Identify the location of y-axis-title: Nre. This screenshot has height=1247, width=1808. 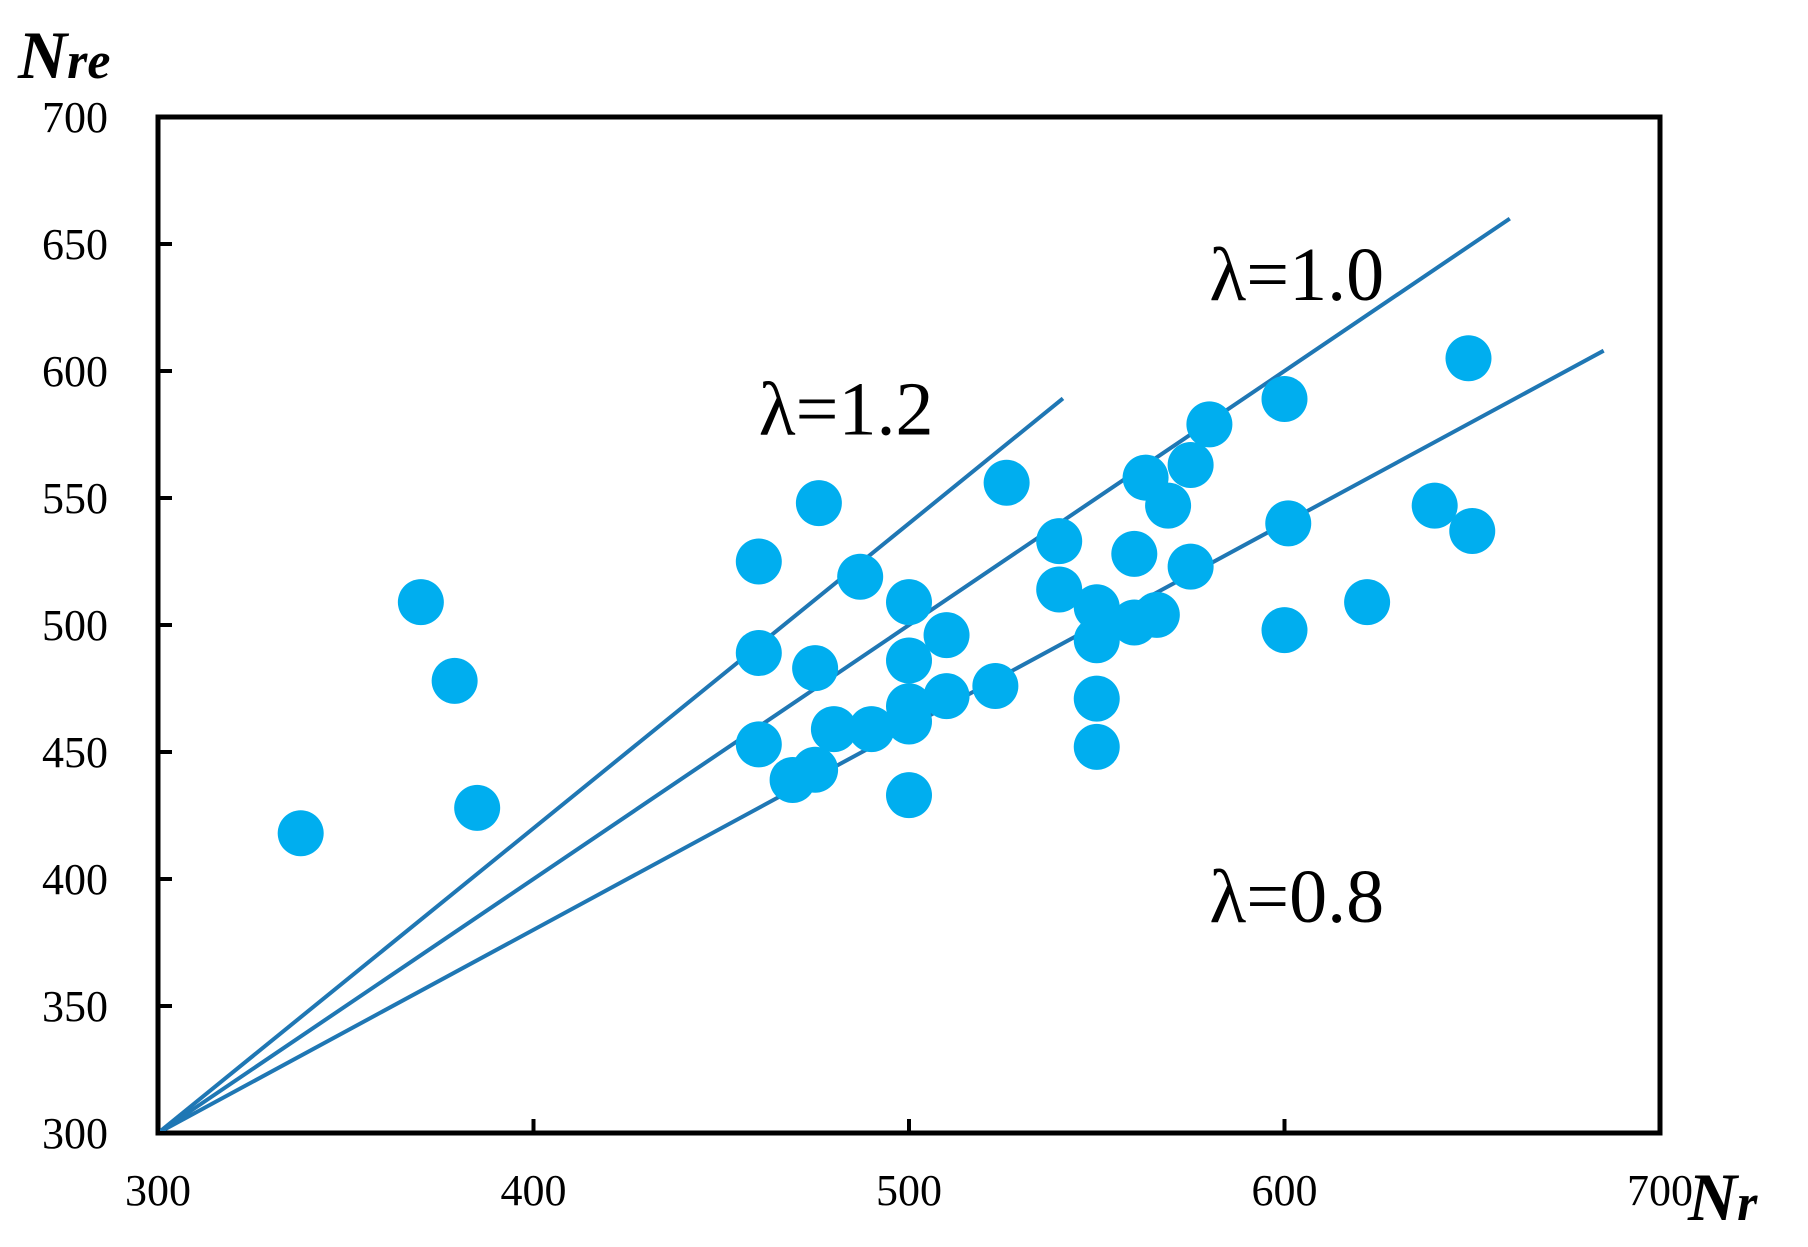
(63, 55).